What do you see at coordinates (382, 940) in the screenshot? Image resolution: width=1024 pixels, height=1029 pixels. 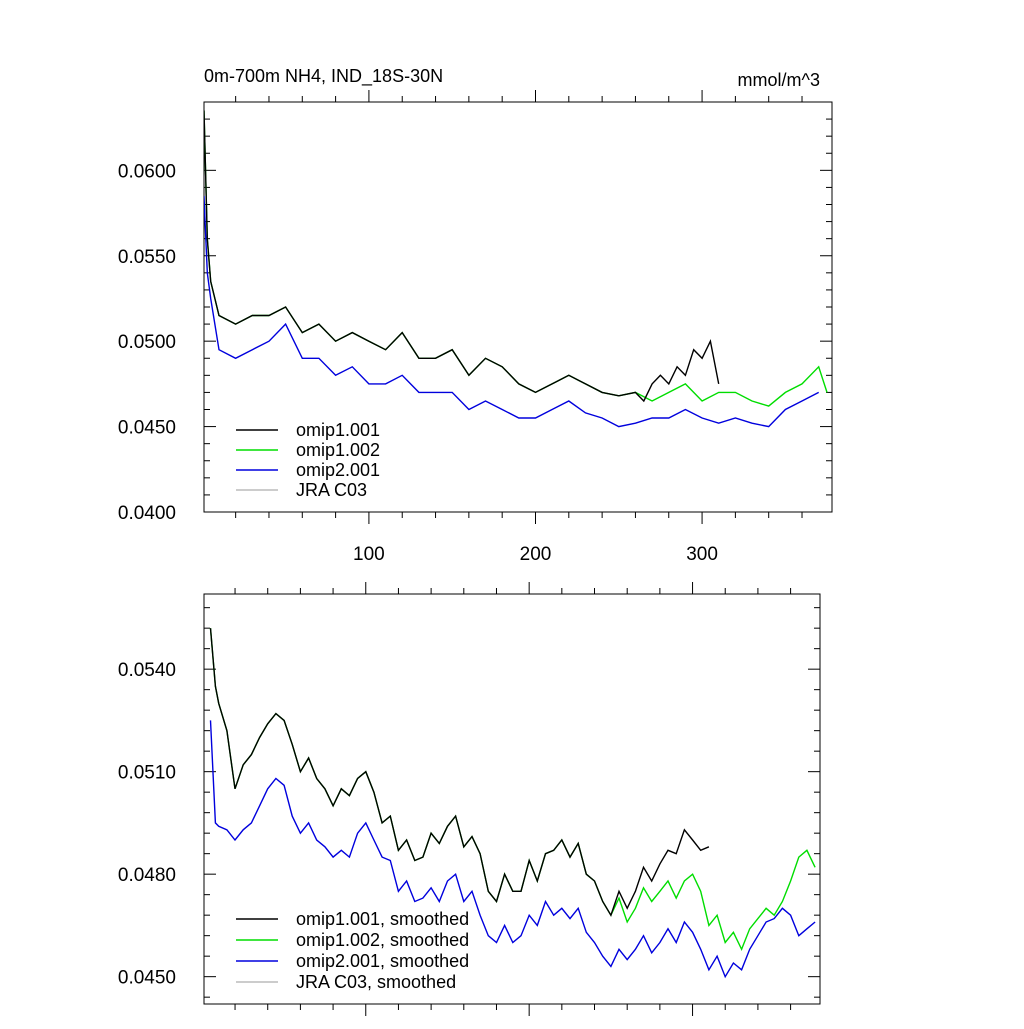 I see `legend-label: omip1.002, smoothed` at bounding box center [382, 940].